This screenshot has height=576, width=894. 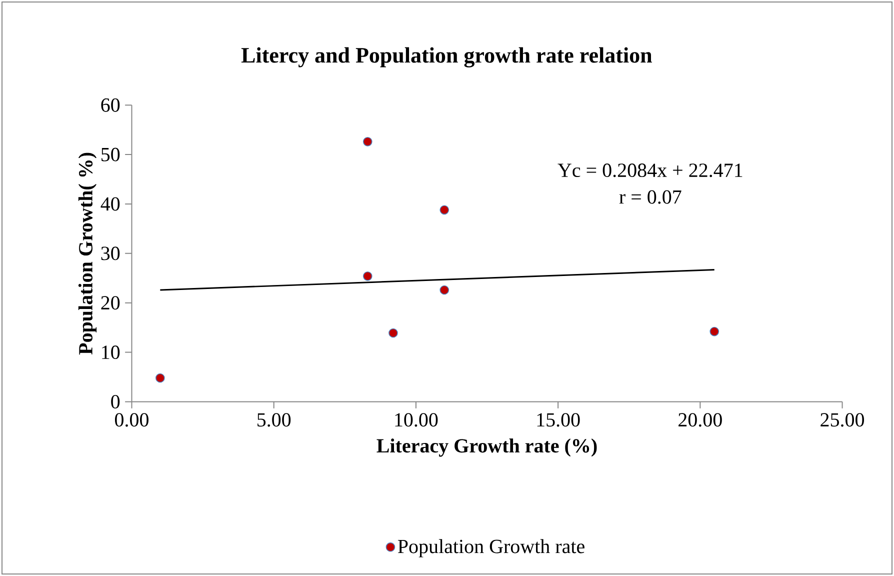 I want to click on x-axis-title: Literacy Growth rate (%), so click(x=486, y=447).